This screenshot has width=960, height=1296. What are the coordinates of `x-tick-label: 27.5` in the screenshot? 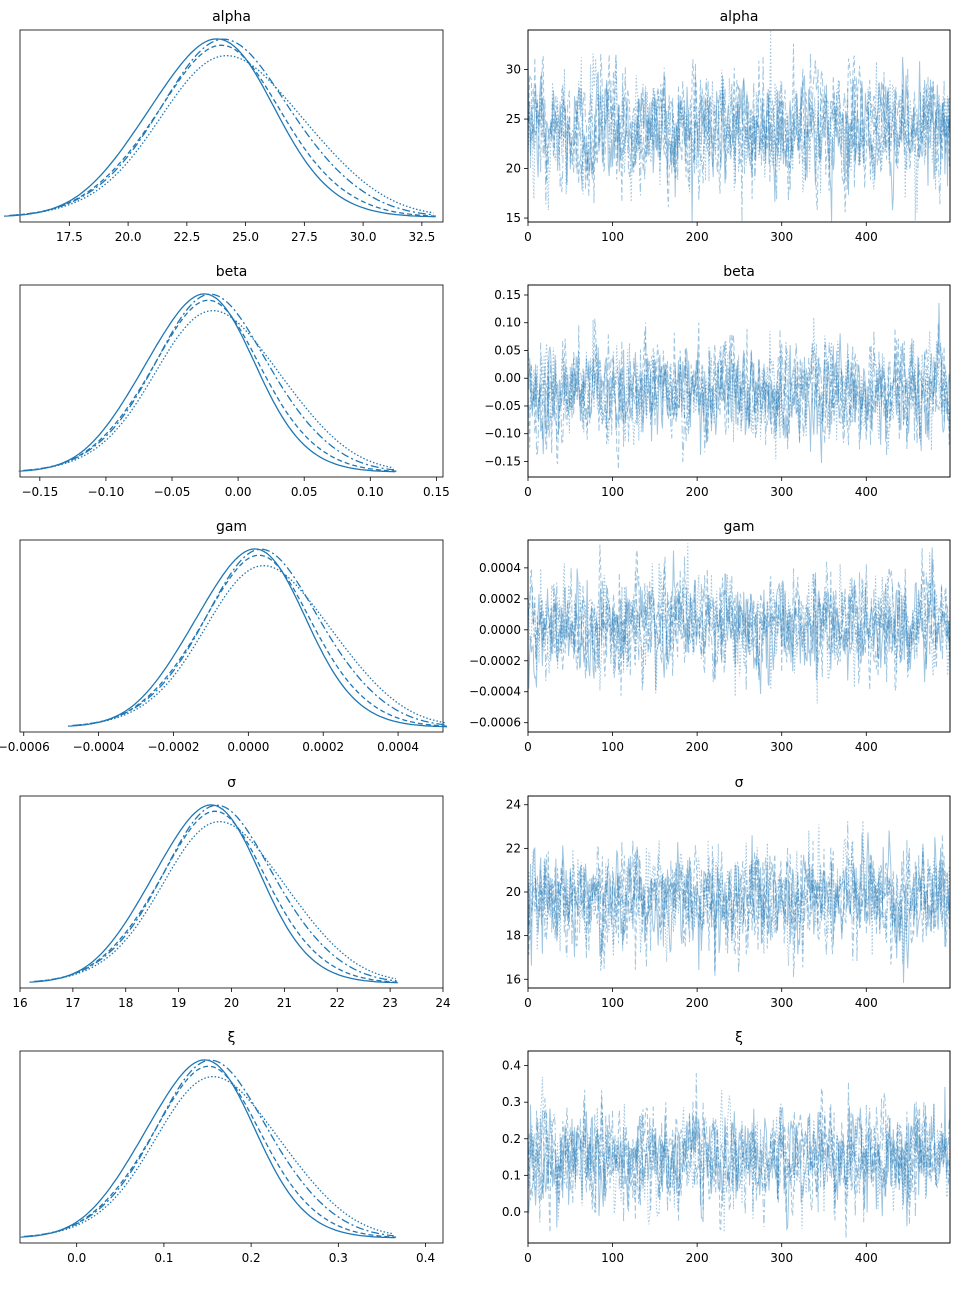 It's located at (304, 237).